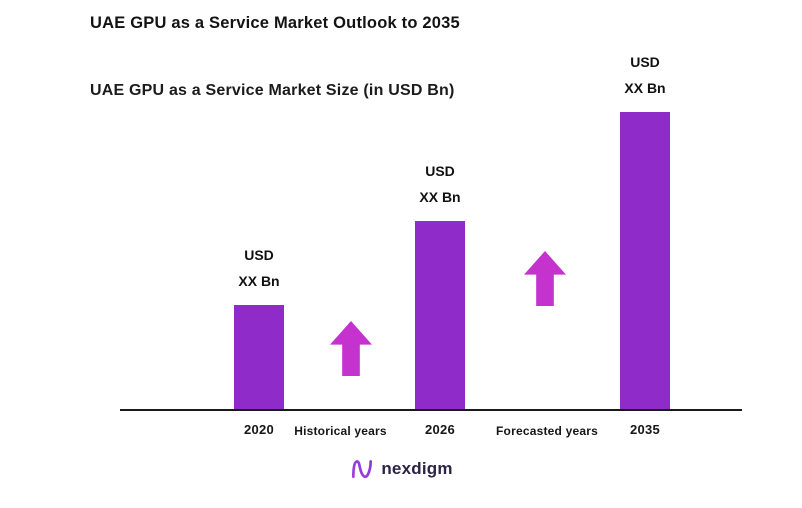 The width and height of the screenshot is (802, 508). I want to click on brand-footer: nexdigm, so click(401, 469).